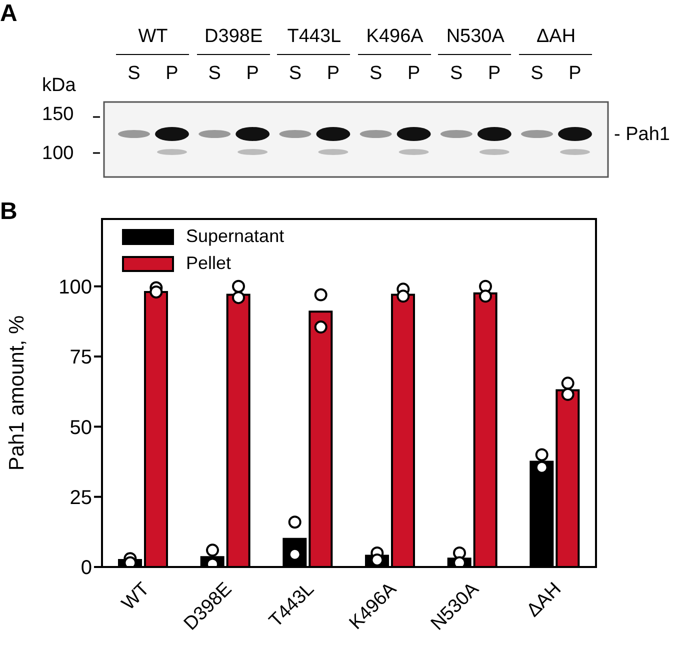  What do you see at coordinates (81, 357) in the screenshot?
I see `y-tick-label: 75` at bounding box center [81, 357].